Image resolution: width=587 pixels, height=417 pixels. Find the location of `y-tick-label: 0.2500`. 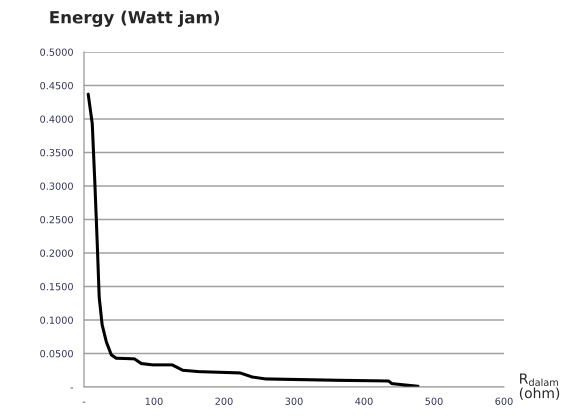

y-tick-label: 0.2500 is located at coordinates (56, 220).